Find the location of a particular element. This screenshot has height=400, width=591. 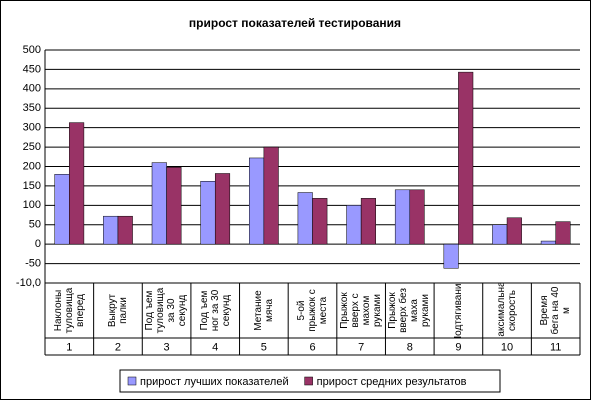

category-name-box: Время бега на 40 м is located at coordinates (556, 310).